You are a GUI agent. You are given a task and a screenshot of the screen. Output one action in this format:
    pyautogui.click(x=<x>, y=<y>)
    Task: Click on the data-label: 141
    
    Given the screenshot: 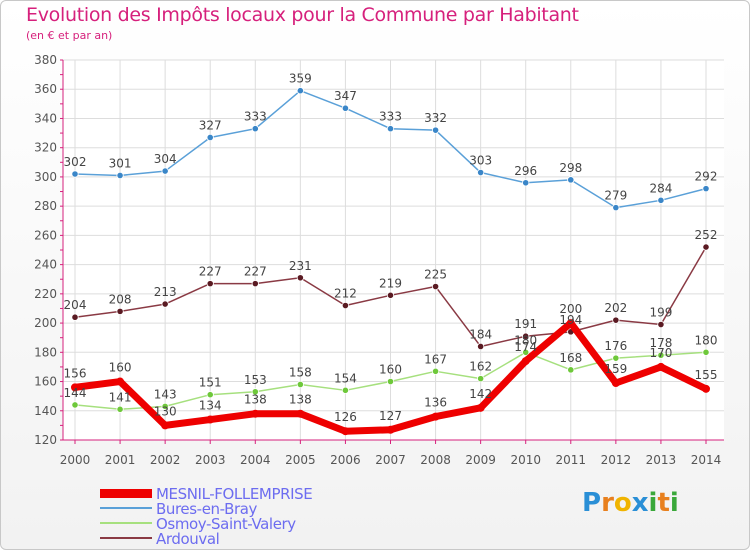 What is the action you would take?
    pyautogui.click(x=120, y=397)
    